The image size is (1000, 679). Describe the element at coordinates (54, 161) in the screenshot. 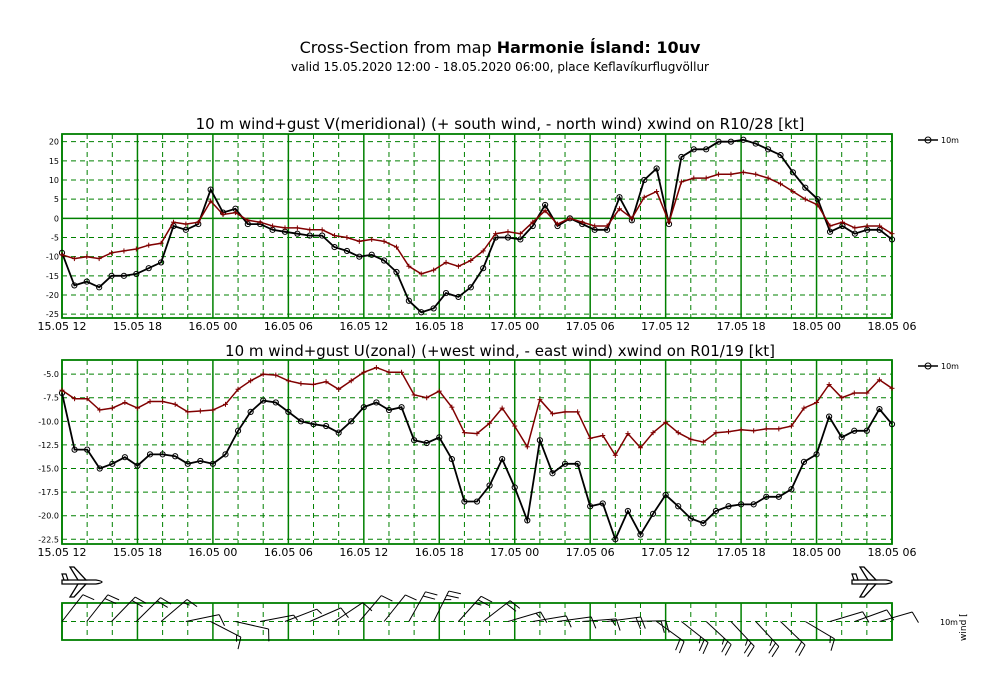

I see `y-tick-label: 15` at that location.